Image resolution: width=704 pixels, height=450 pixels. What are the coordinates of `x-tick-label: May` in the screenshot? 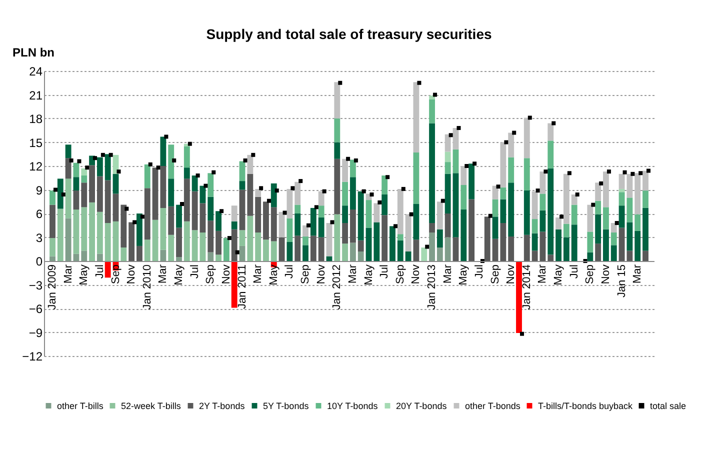 It's located at (368, 275).